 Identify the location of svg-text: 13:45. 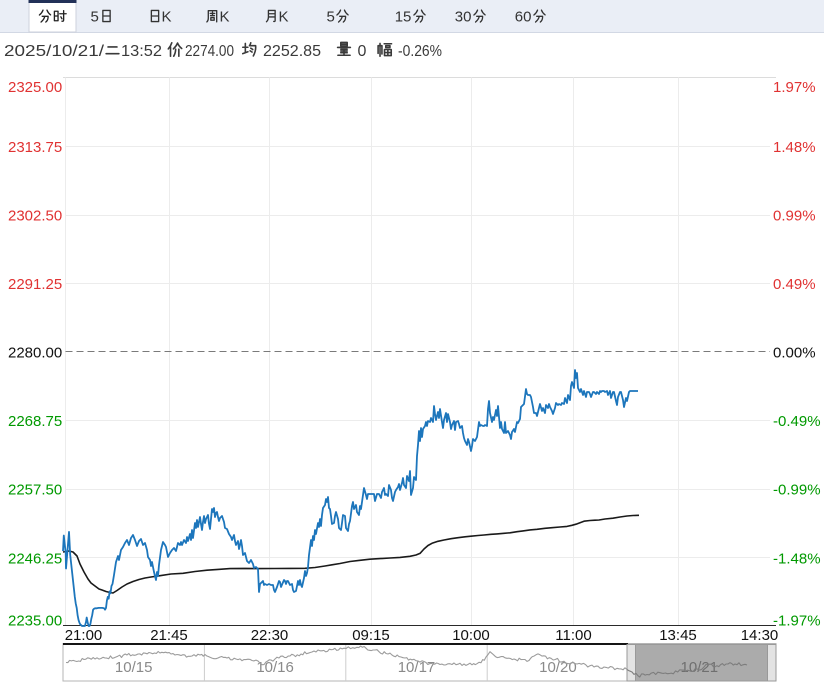
(678, 635).